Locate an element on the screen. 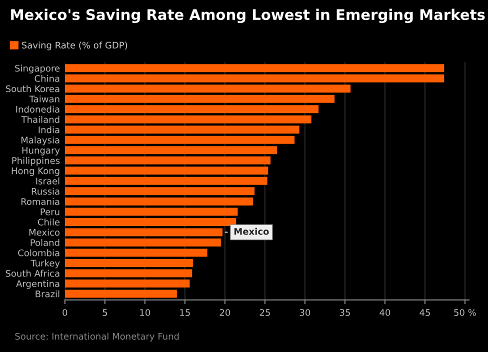  y-tick-label: Peru is located at coordinates (50, 212).